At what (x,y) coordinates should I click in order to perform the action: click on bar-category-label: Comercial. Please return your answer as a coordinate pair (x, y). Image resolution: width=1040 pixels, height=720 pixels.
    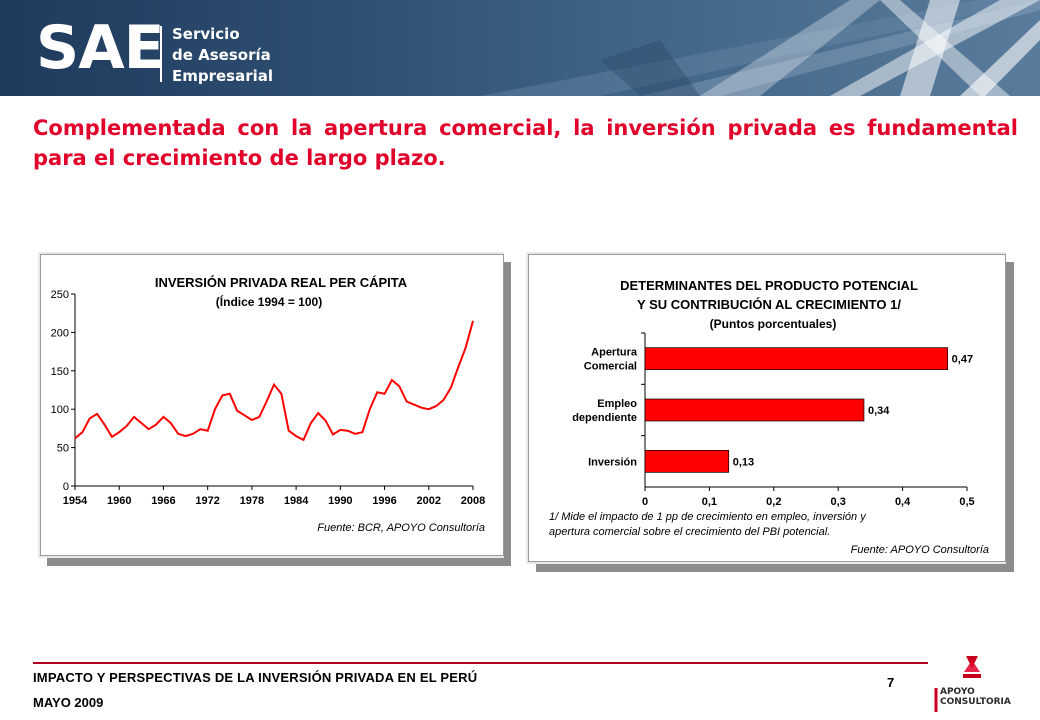
    Looking at the image, I should click on (610, 367).